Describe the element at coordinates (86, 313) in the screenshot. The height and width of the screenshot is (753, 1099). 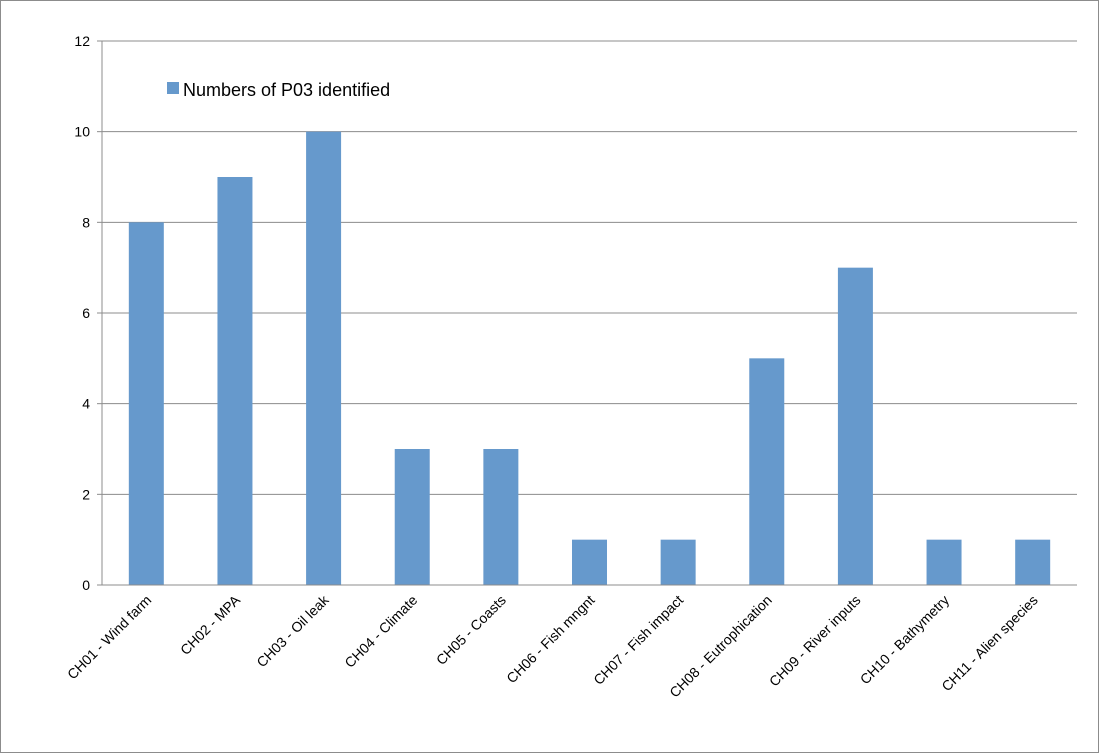
I see `y-tick-label: 6` at that location.